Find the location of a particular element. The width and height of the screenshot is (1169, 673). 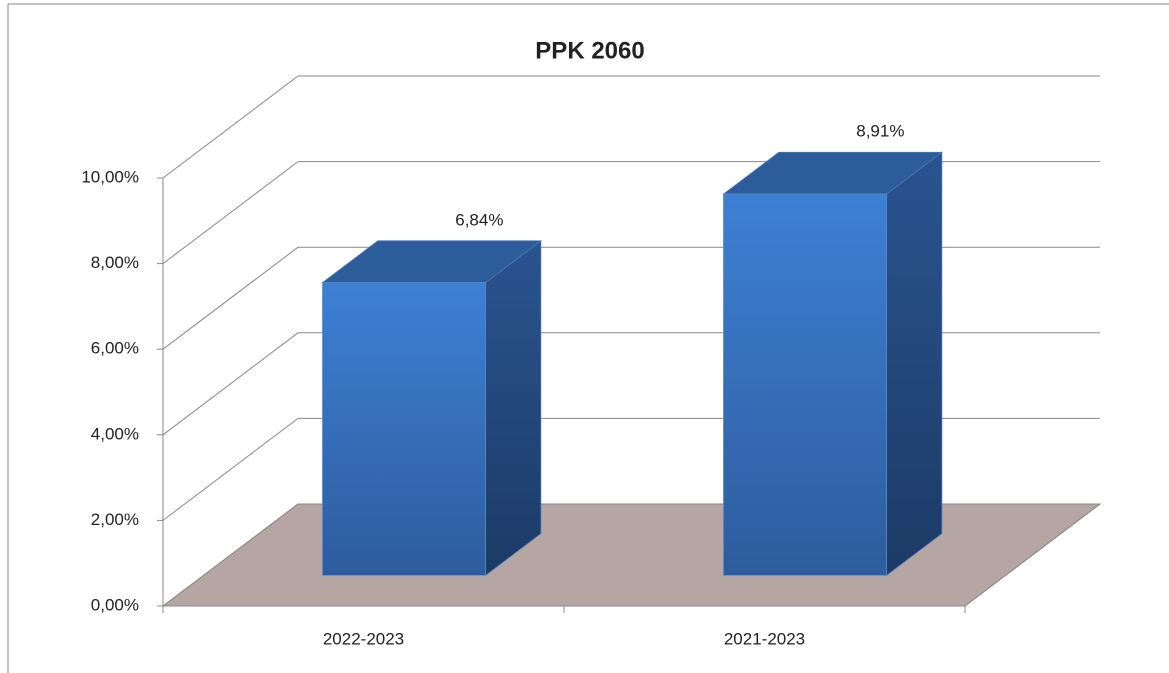

data-label: 6,84% is located at coordinates (479, 219).